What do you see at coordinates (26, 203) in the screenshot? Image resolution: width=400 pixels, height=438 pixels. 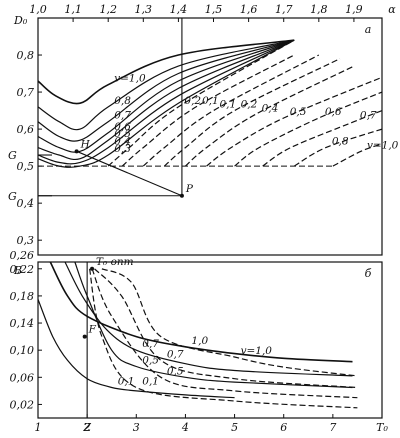 I see `y-tick-label: 0,4` at bounding box center [26, 203].